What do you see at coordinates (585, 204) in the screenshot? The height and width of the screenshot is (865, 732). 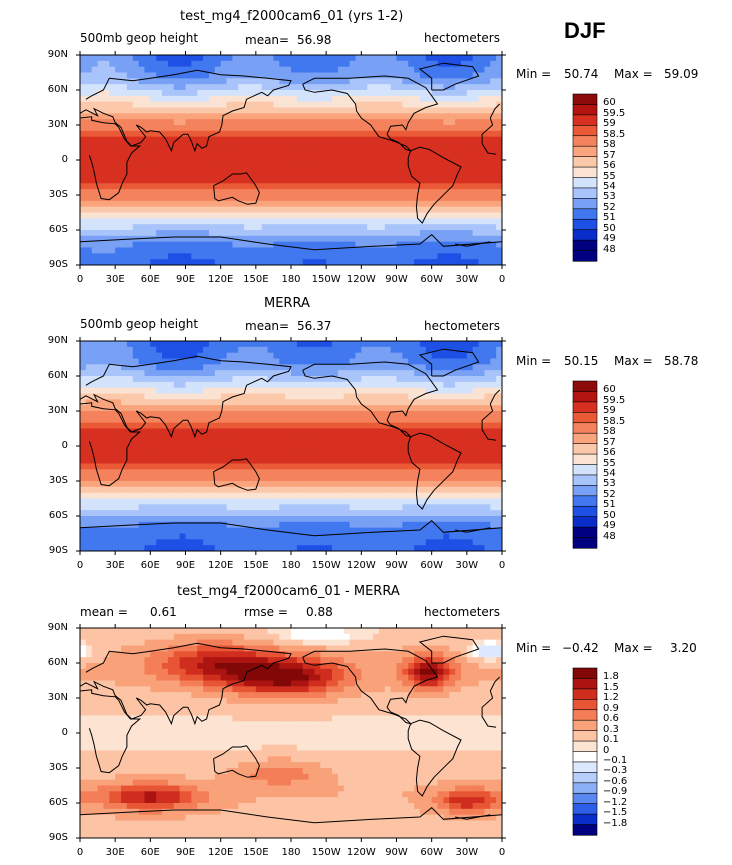 I see `colorbar-box` at bounding box center [585, 204].